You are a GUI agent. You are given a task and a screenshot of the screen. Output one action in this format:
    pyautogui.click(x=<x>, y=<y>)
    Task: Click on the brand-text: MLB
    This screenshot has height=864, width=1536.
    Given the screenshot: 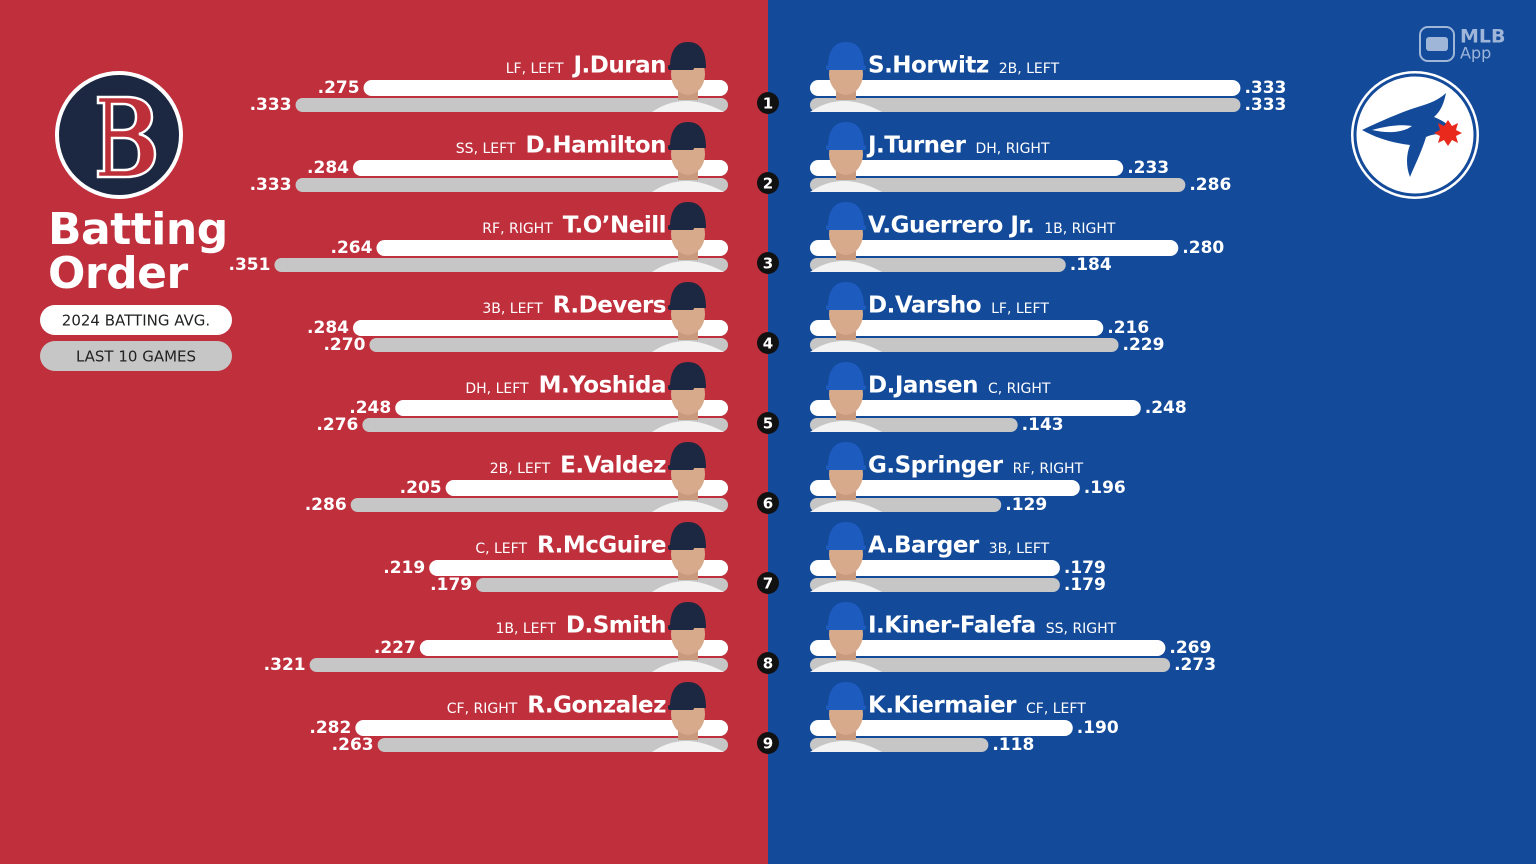 What is the action you would take?
    pyautogui.click(x=1483, y=37)
    